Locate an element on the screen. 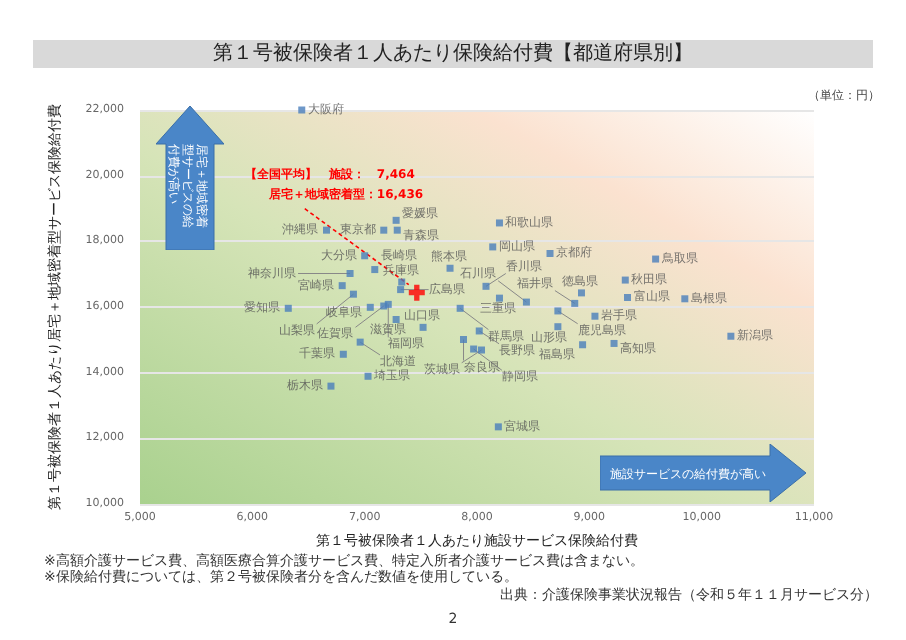 The image size is (906, 640). chart-title: 第１号被保険者１人あたり保険給付費【都道府県別】 is located at coordinates (453, 53).